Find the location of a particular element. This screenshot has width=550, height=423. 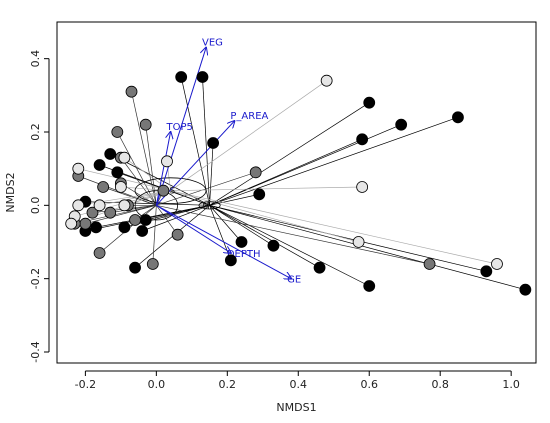

centroid-labels: SM is located at coordinates (189, 199).